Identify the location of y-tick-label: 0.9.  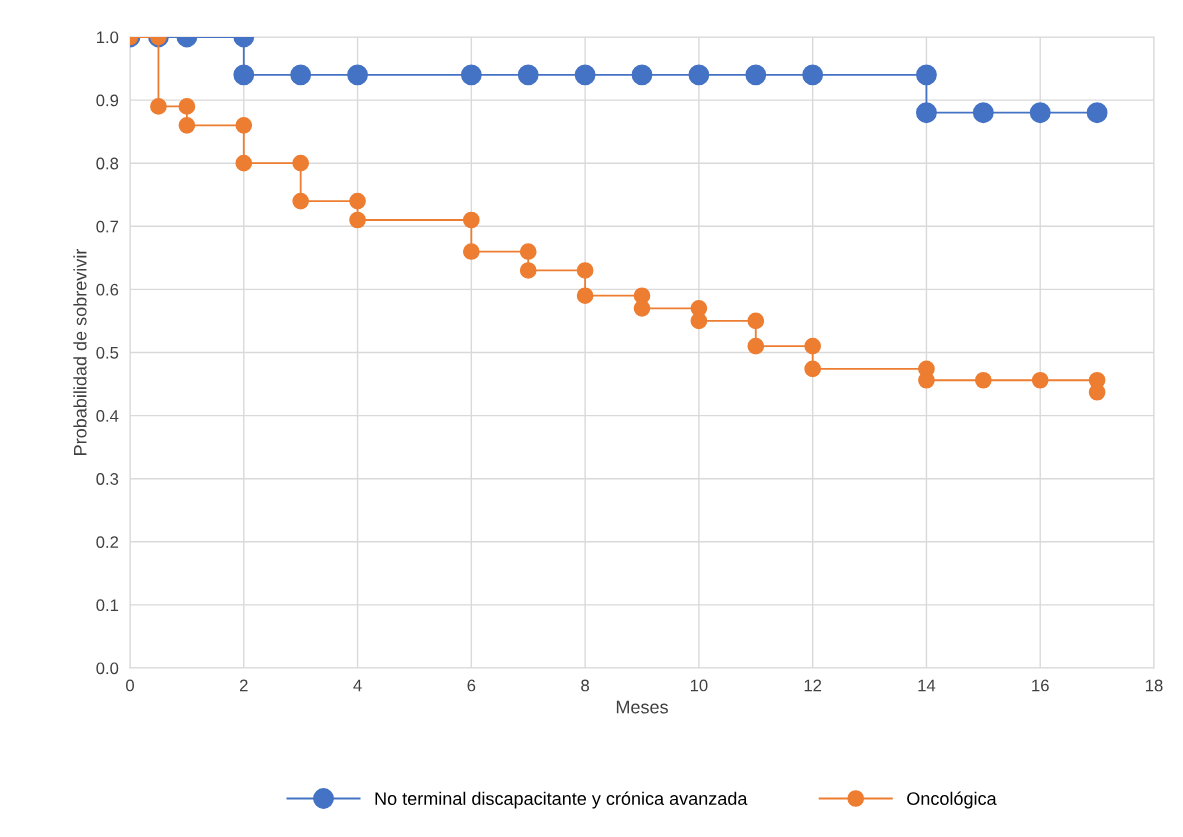
(107, 100).